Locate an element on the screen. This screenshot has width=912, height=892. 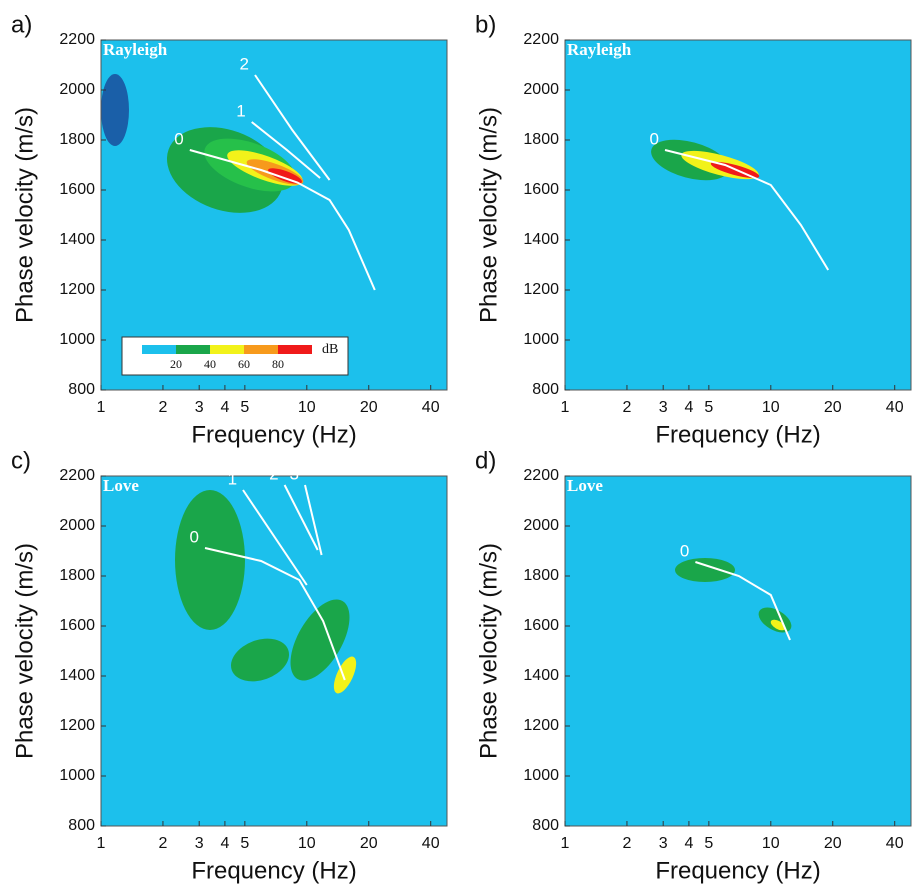
colorbar-tick-label: 60 is located at coordinates (244, 364).